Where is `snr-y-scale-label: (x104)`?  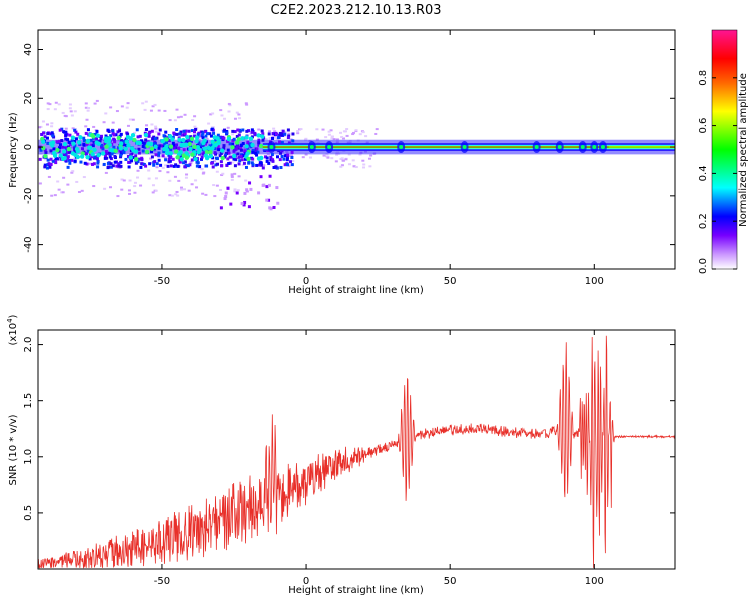 snr-y-scale-label: (x104) is located at coordinates (12, 329).